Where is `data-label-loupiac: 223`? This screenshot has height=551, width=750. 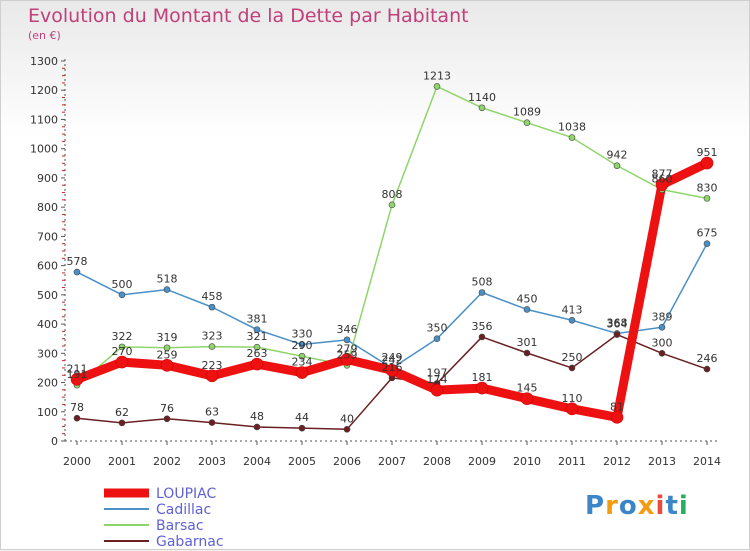
data-label-loupiac: 223 is located at coordinates (212, 365).